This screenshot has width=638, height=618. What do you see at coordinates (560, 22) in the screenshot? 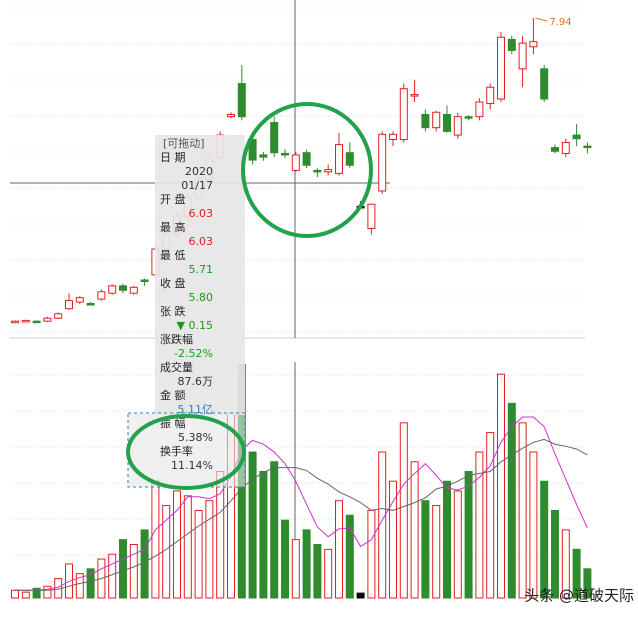
I see `max-label: 7.94` at bounding box center [560, 22].